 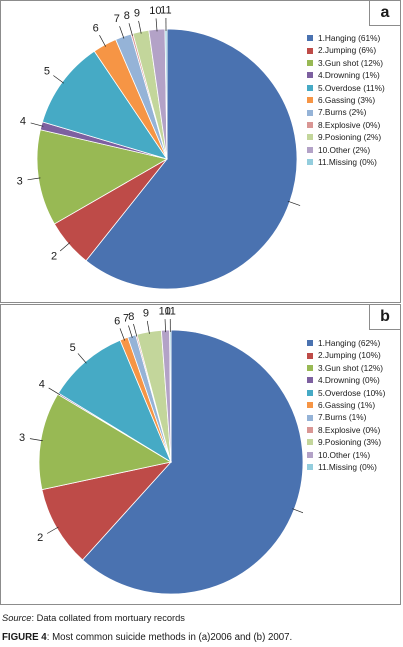 I want to click on legend-item-5: 5.Overdose (11%), so click(x=346, y=88).